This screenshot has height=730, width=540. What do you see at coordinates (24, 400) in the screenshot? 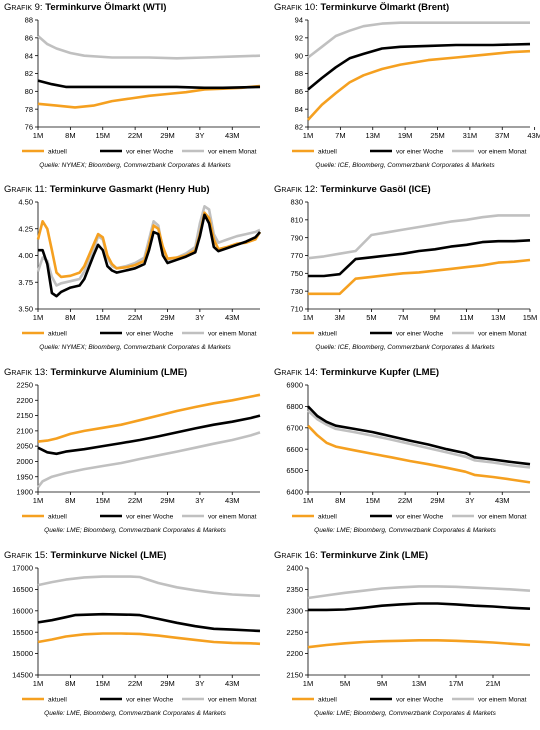
I see `y-tick-label: 2200` at bounding box center [24, 400].